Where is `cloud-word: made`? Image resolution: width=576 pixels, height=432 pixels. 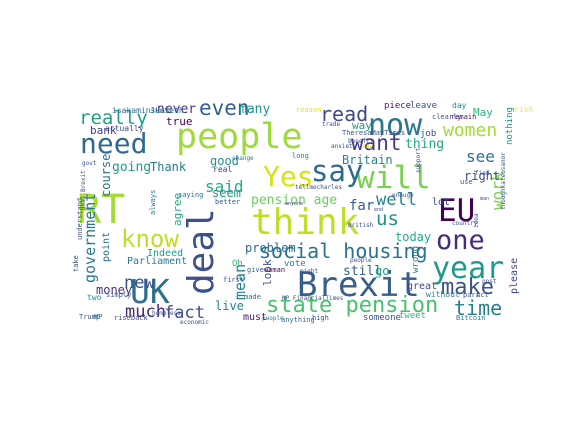 cloud-word: made is located at coordinates (252, 297).